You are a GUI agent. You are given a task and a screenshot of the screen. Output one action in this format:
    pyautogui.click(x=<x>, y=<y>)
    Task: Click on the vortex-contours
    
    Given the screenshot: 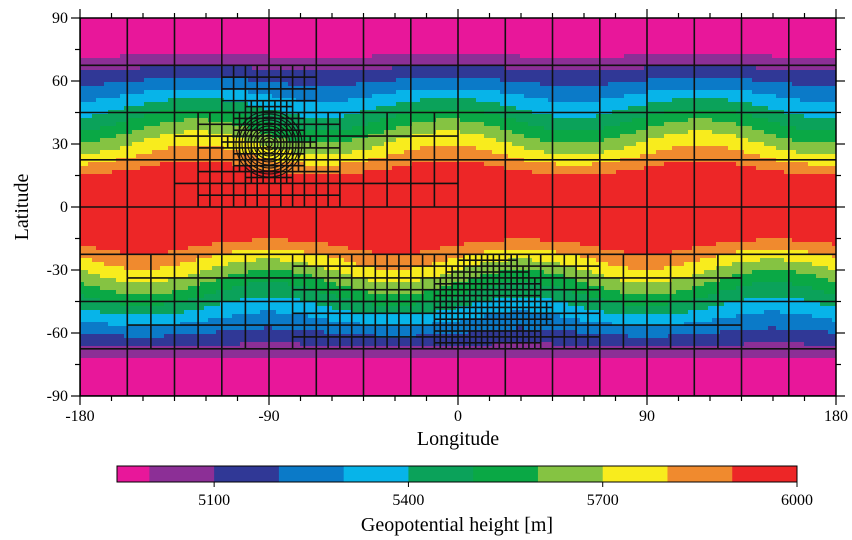 What is the action you would take?
    pyautogui.click(x=269, y=144)
    